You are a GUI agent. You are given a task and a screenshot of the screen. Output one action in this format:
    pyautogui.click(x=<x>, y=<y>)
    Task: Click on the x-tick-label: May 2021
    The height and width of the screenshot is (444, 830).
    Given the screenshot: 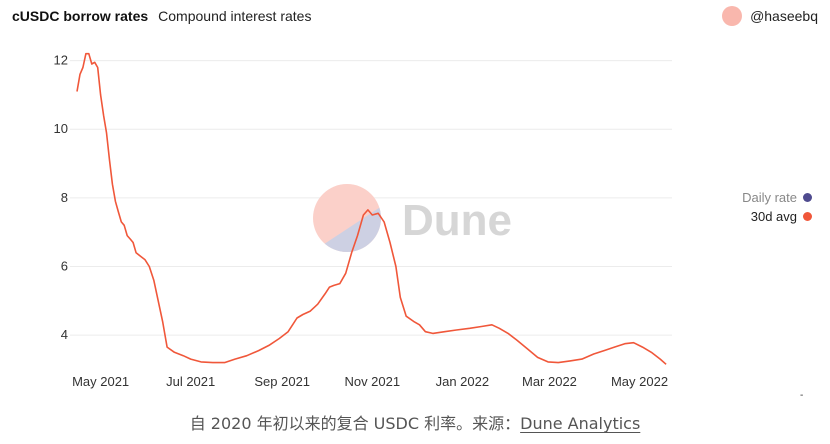 What is the action you would take?
    pyautogui.click(x=100, y=381)
    